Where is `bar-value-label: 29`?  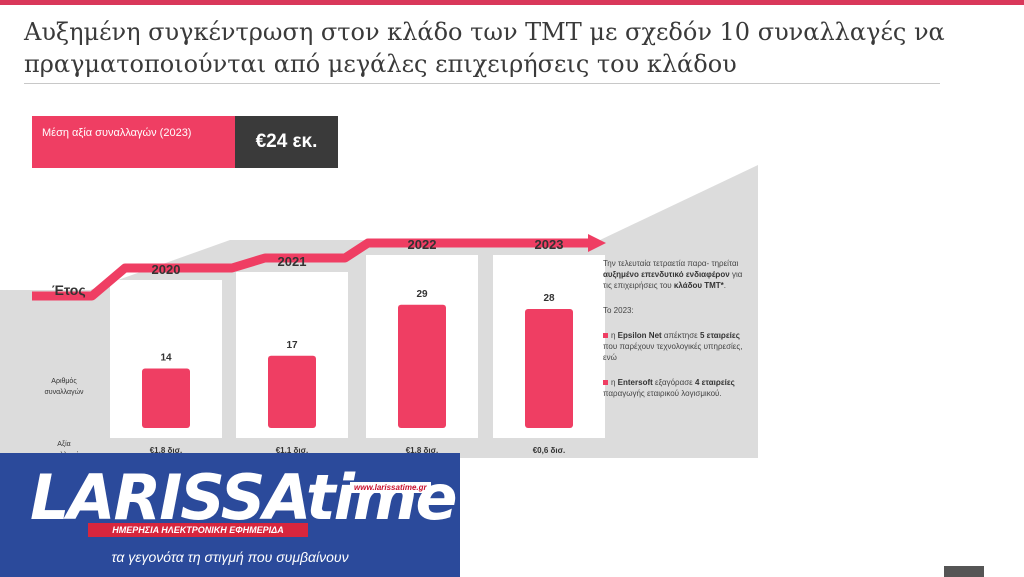
bar-value-label: 29 is located at coordinates (422, 294).